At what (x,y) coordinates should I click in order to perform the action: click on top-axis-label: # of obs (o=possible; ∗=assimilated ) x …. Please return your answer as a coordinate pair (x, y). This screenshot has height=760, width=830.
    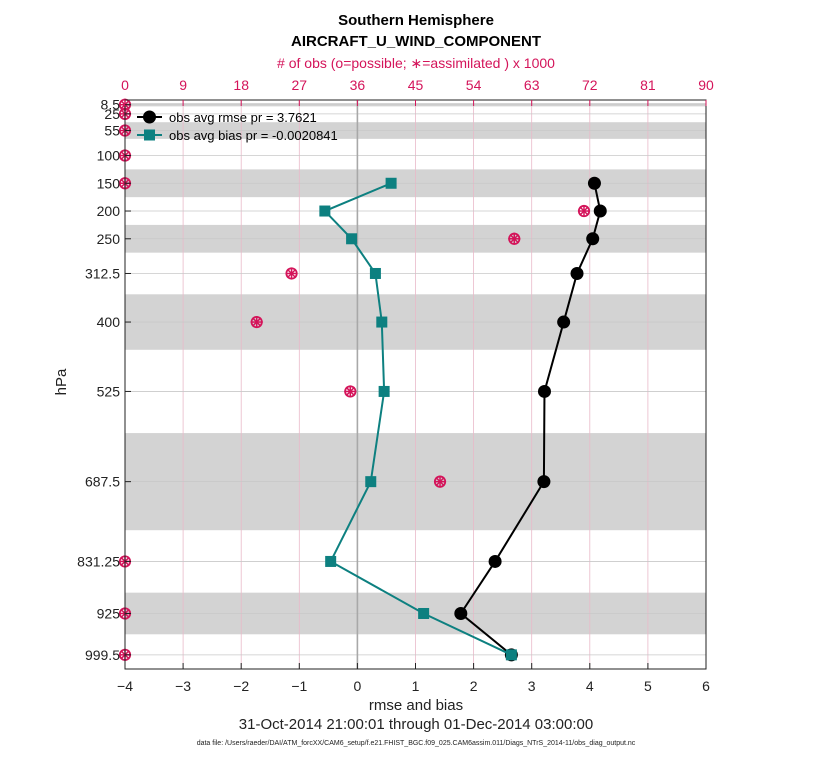
    Looking at the image, I should click on (416, 63).